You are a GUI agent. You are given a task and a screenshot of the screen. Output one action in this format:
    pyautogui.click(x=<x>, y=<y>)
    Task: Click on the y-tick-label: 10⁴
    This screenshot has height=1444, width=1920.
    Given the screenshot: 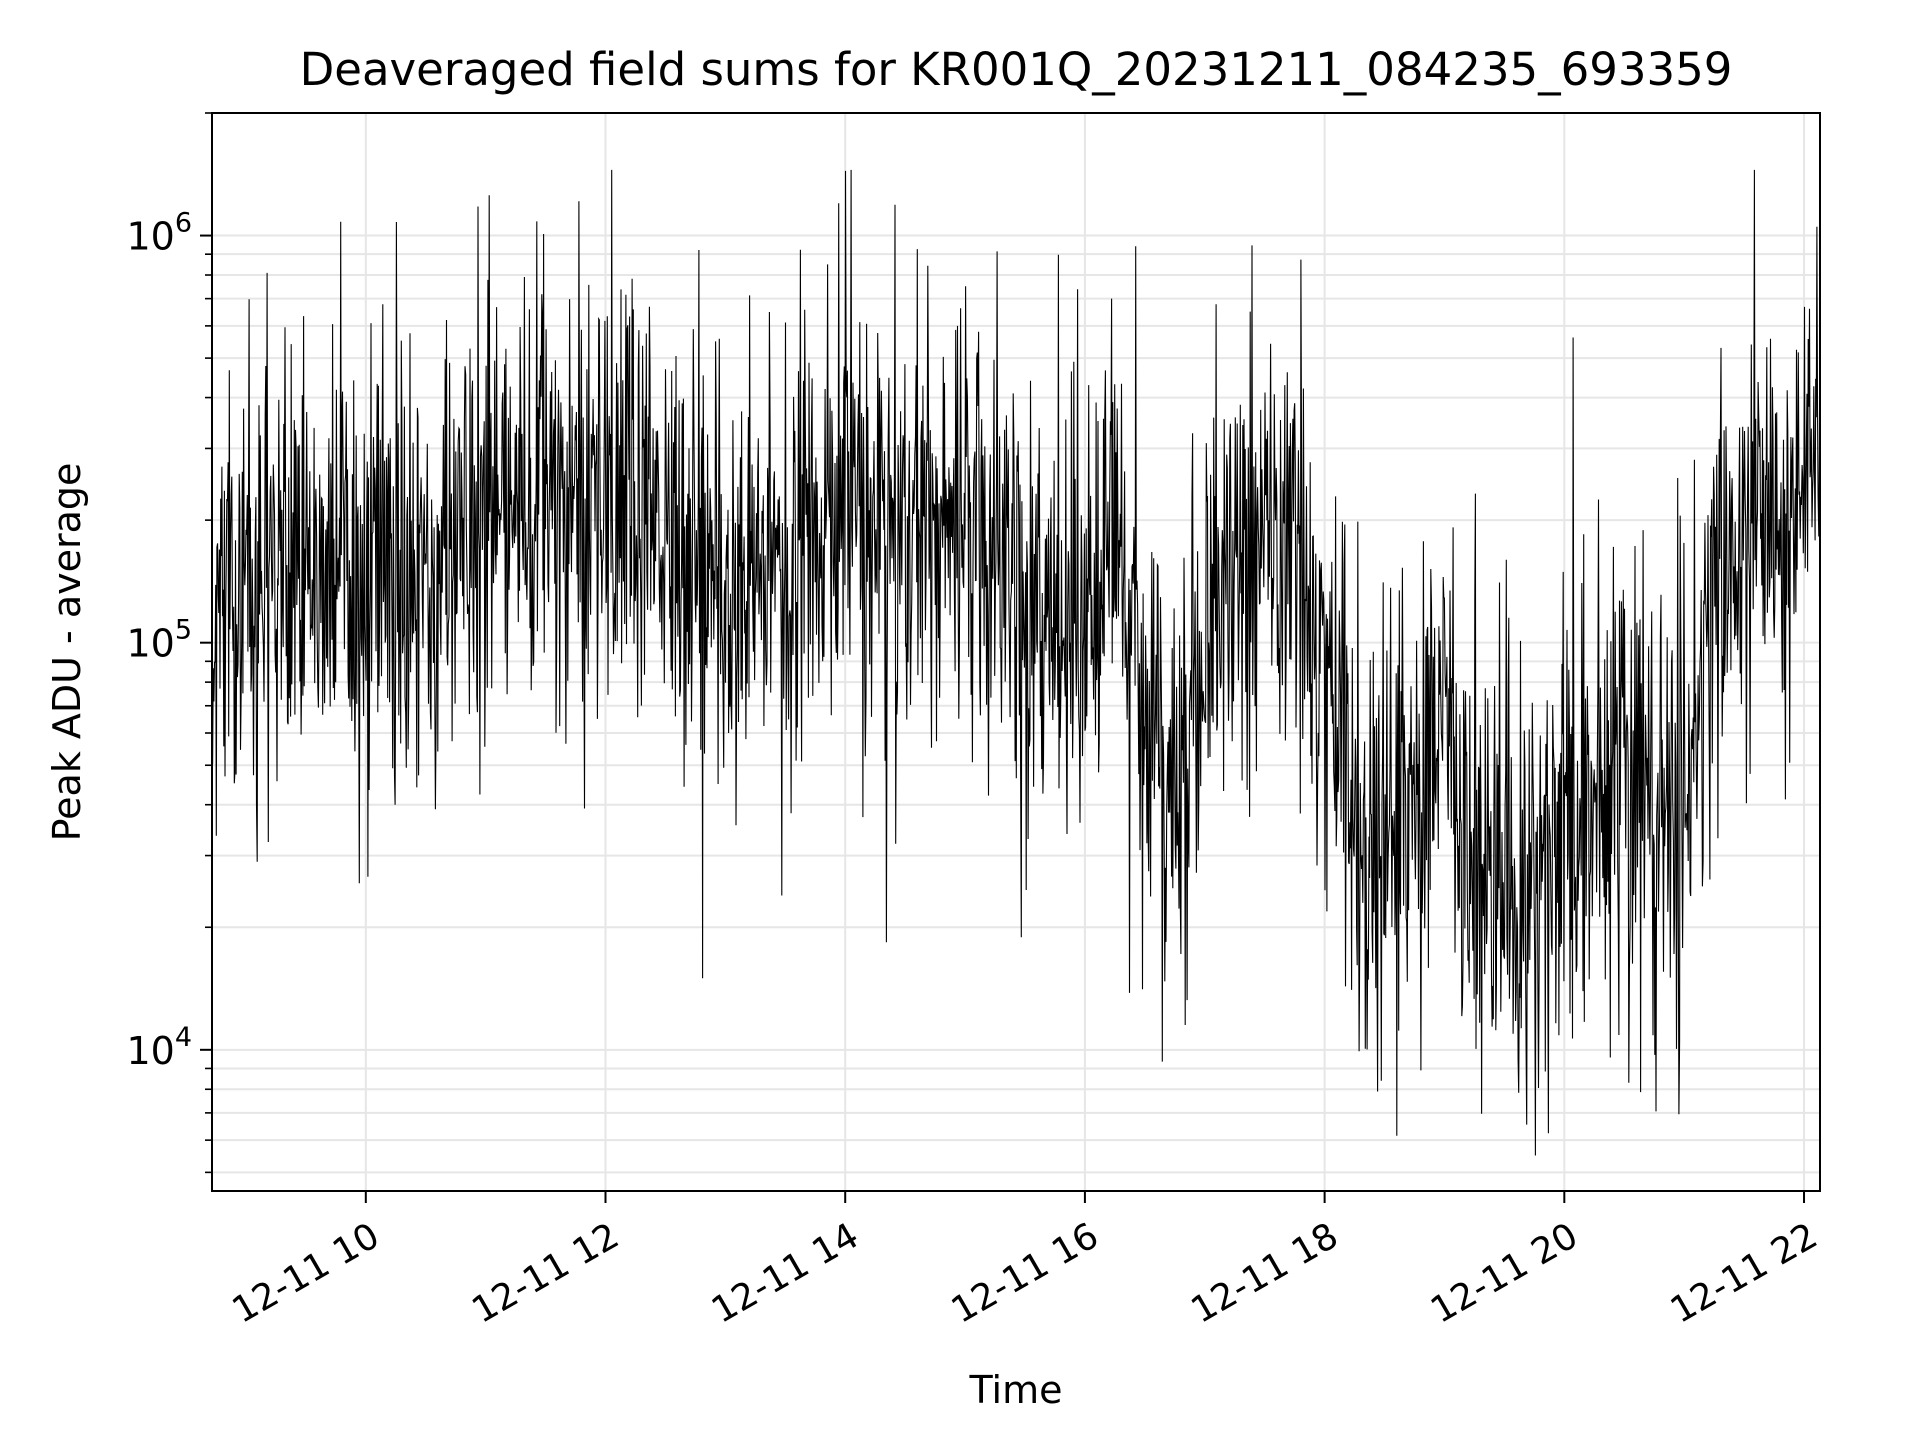 What is the action you would take?
    pyautogui.click(x=159, y=1047)
    